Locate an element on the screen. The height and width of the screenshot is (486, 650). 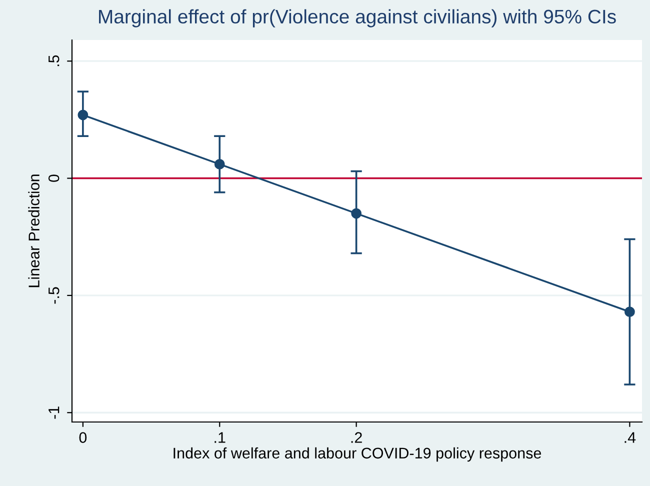
chart-title: Marginal effect of pr(Violence against civilians) with 95% CIs is located at coordinates (357, 18).